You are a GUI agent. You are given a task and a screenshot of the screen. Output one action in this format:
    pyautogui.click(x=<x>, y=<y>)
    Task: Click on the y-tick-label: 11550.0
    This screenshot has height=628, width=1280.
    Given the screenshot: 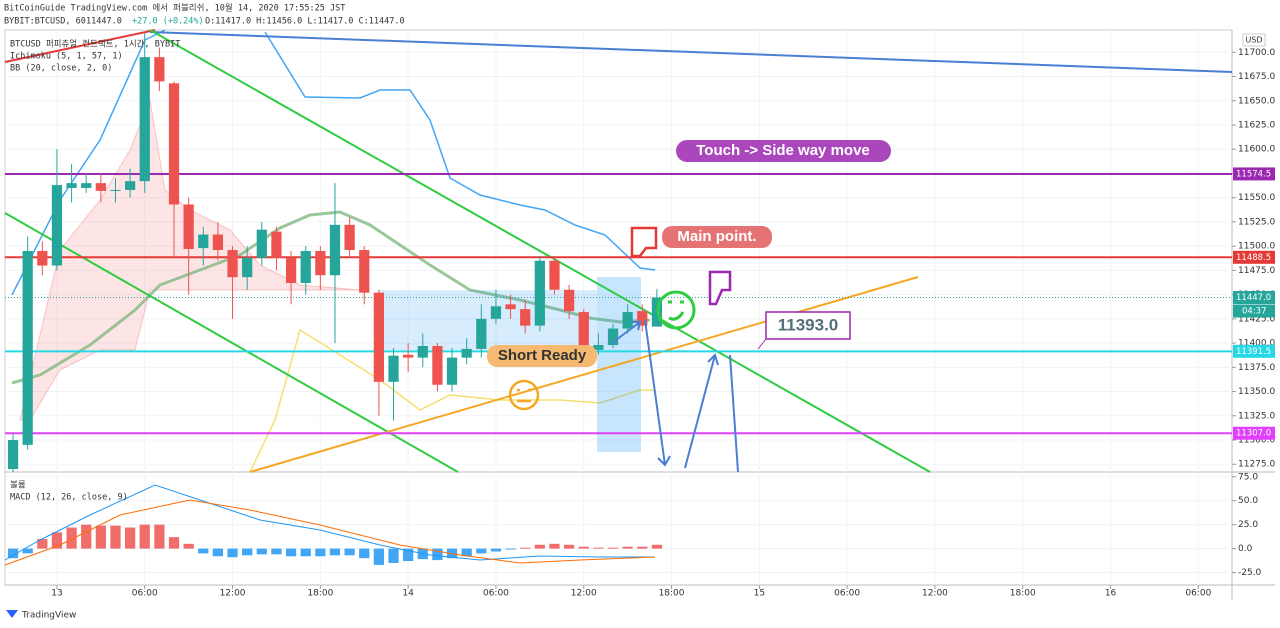 What is the action you would take?
    pyautogui.click(x=1256, y=198)
    